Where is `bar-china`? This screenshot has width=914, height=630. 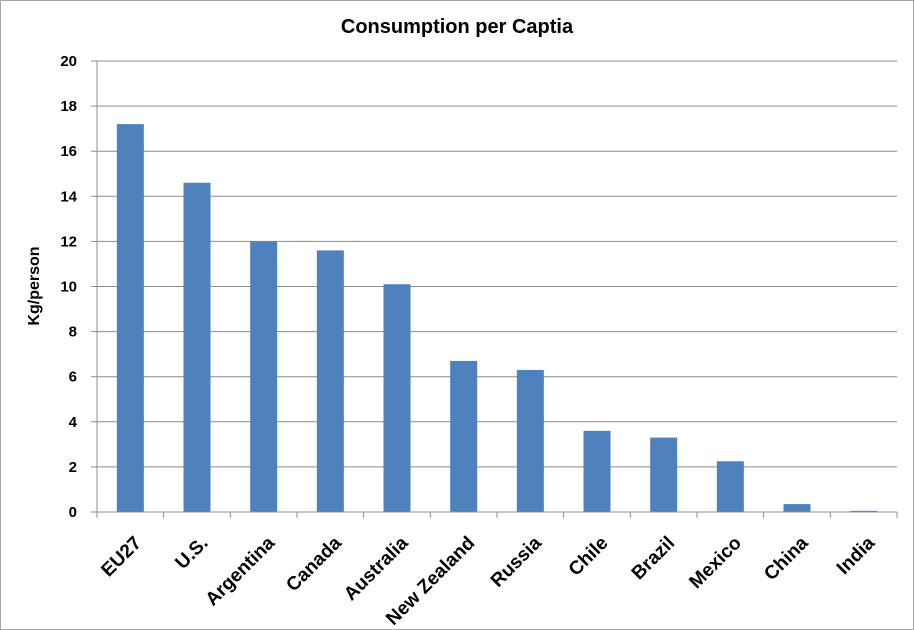 bar-china is located at coordinates (797, 508).